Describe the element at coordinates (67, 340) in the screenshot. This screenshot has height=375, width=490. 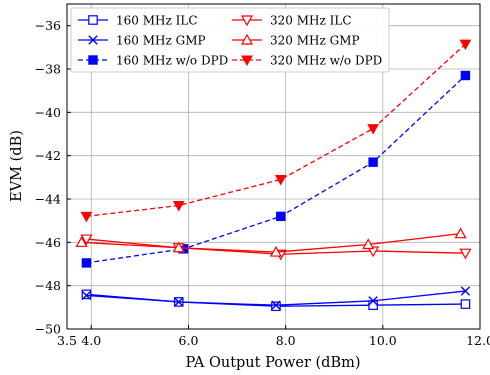
I see `x-tick-label: 3.5` at that location.